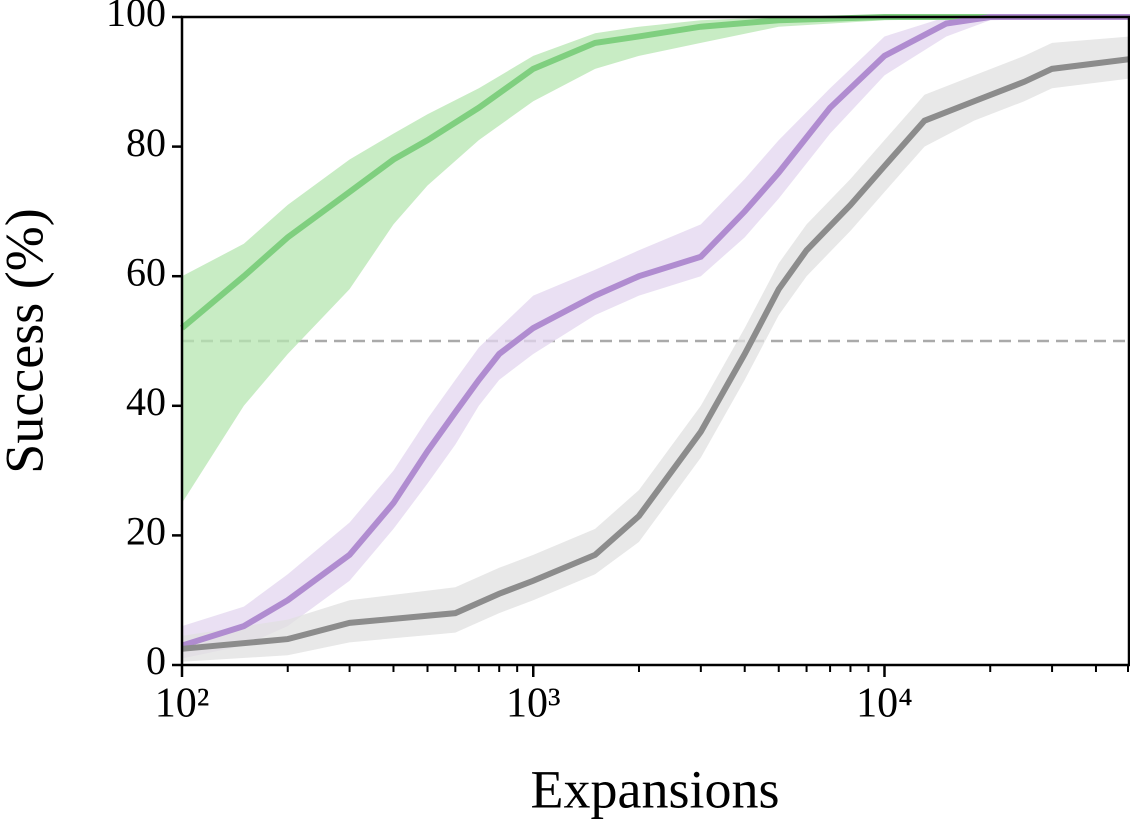  What do you see at coordinates (156, 660) in the screenshot?
I see `y-tick-label: 0` at bounding box center [156, 660].